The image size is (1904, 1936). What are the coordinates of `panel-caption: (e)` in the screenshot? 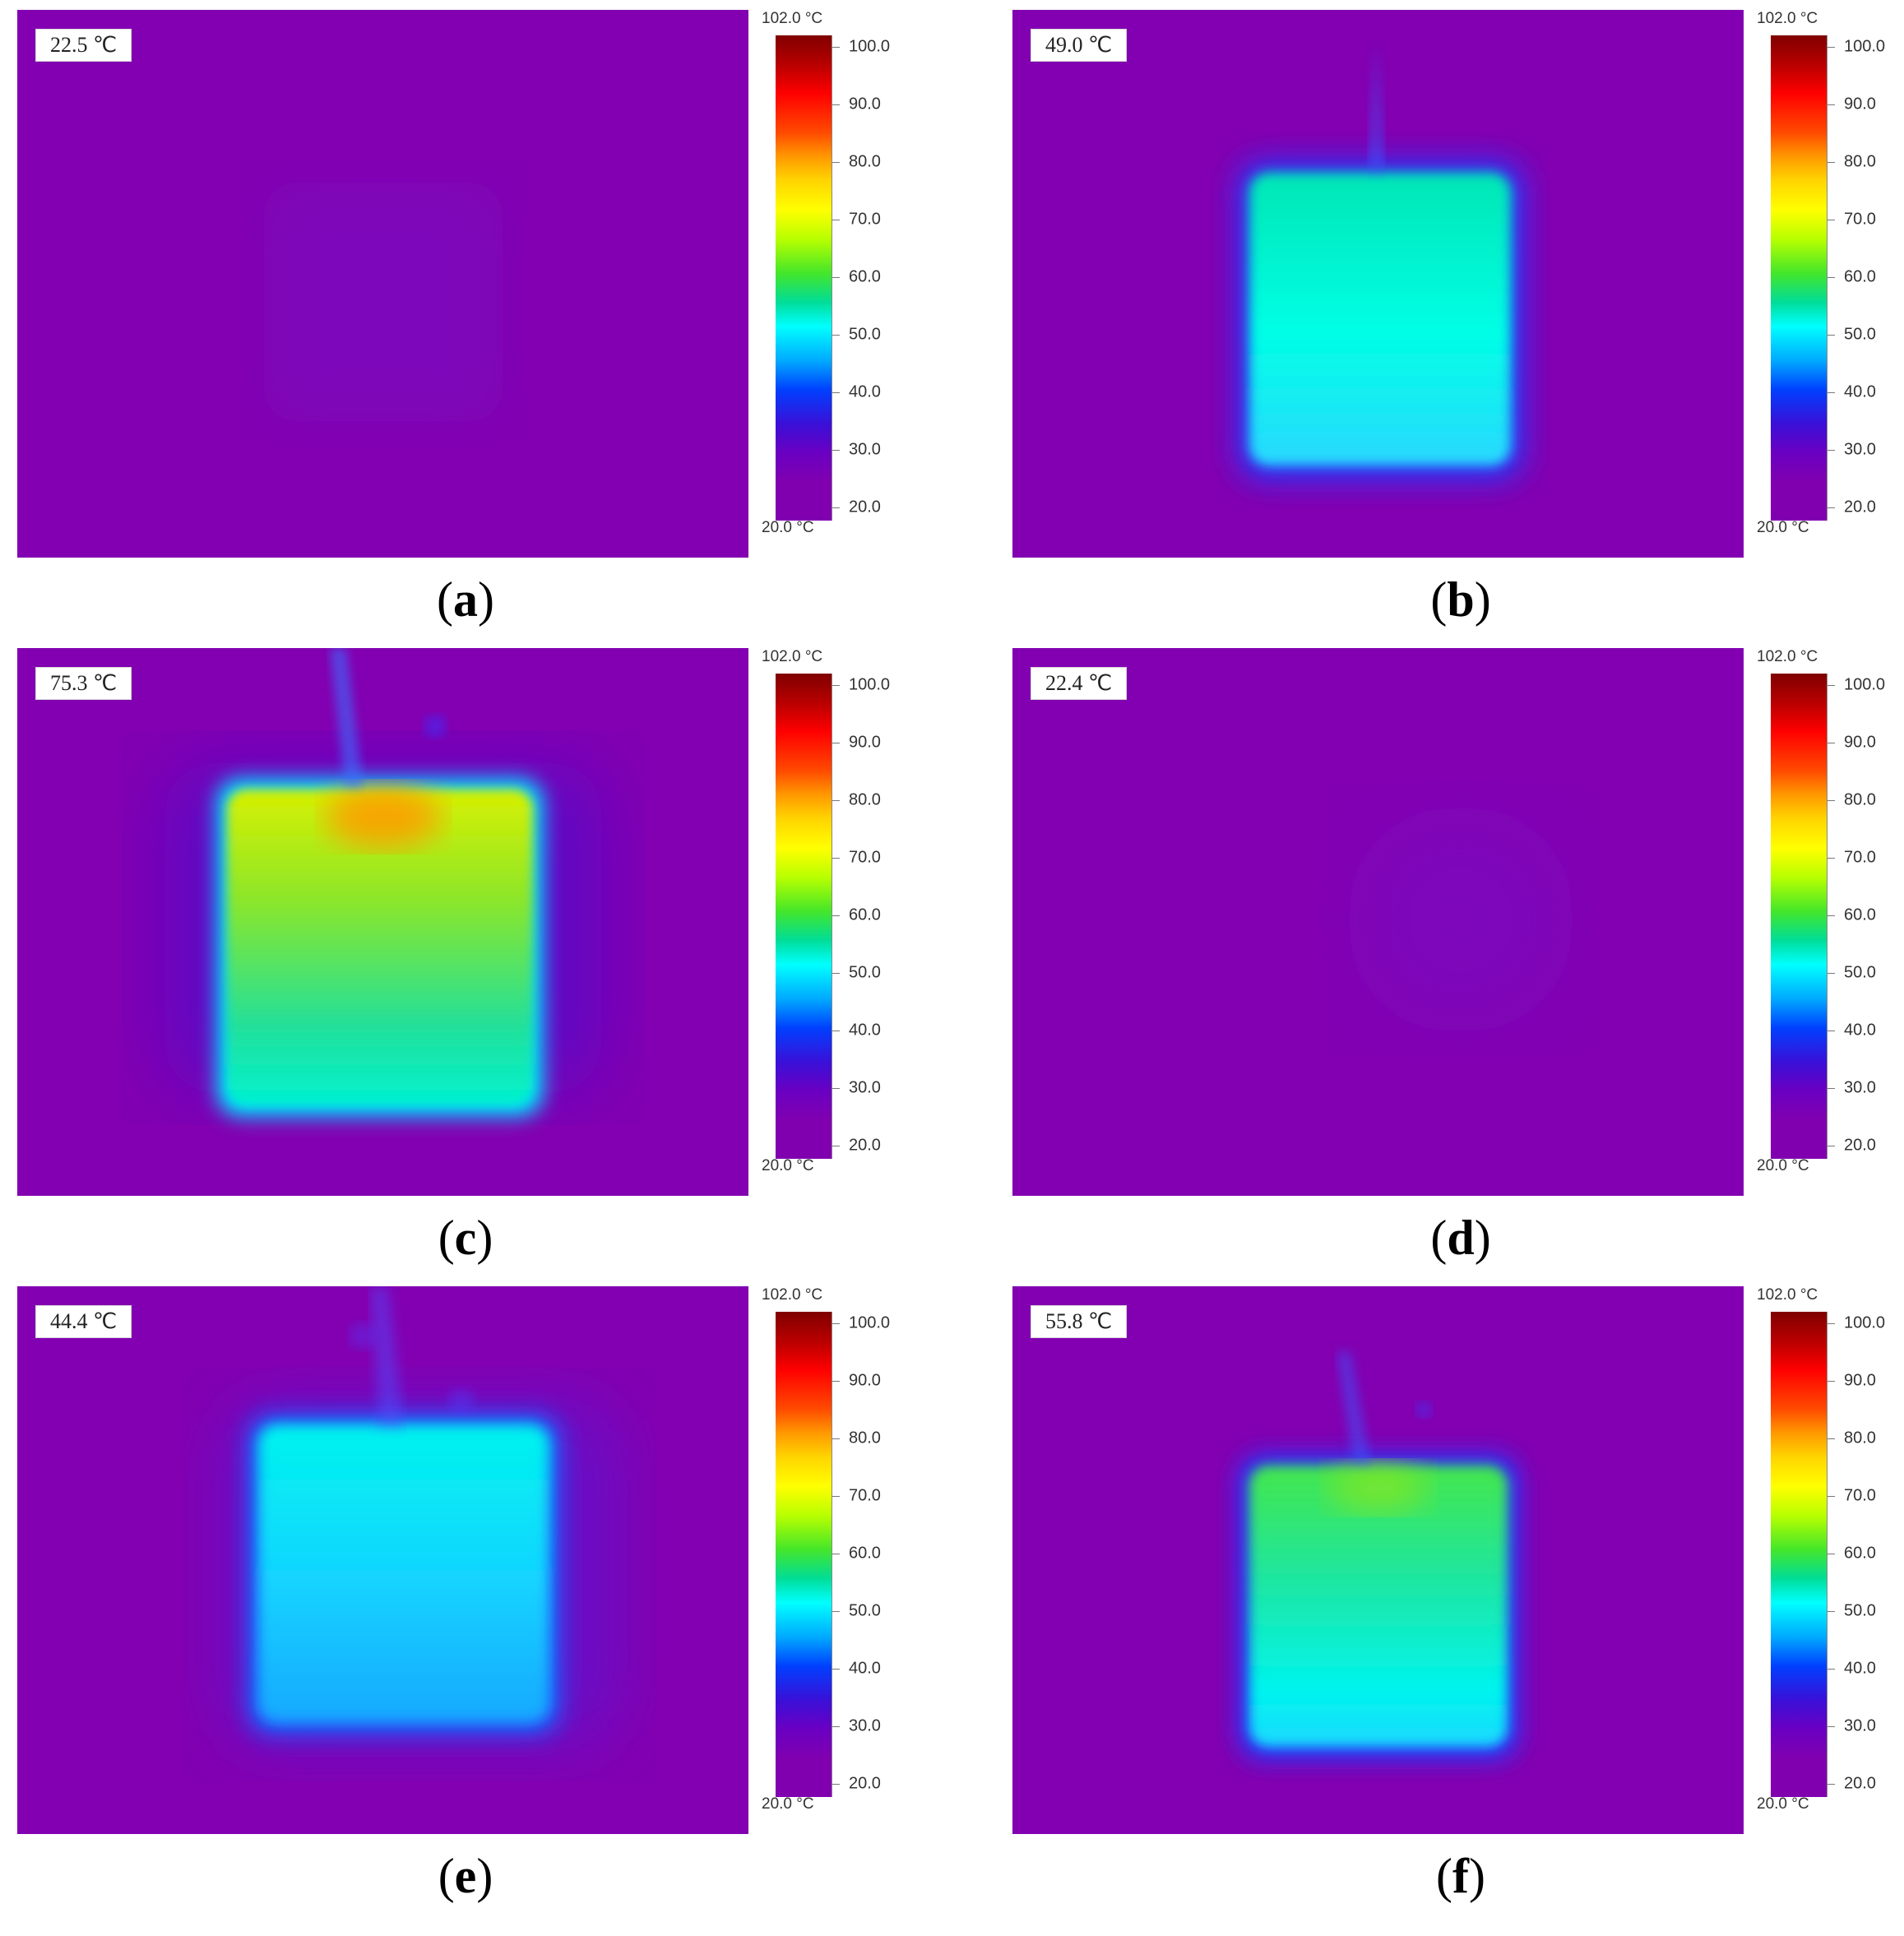 It's located at (465, 1876).